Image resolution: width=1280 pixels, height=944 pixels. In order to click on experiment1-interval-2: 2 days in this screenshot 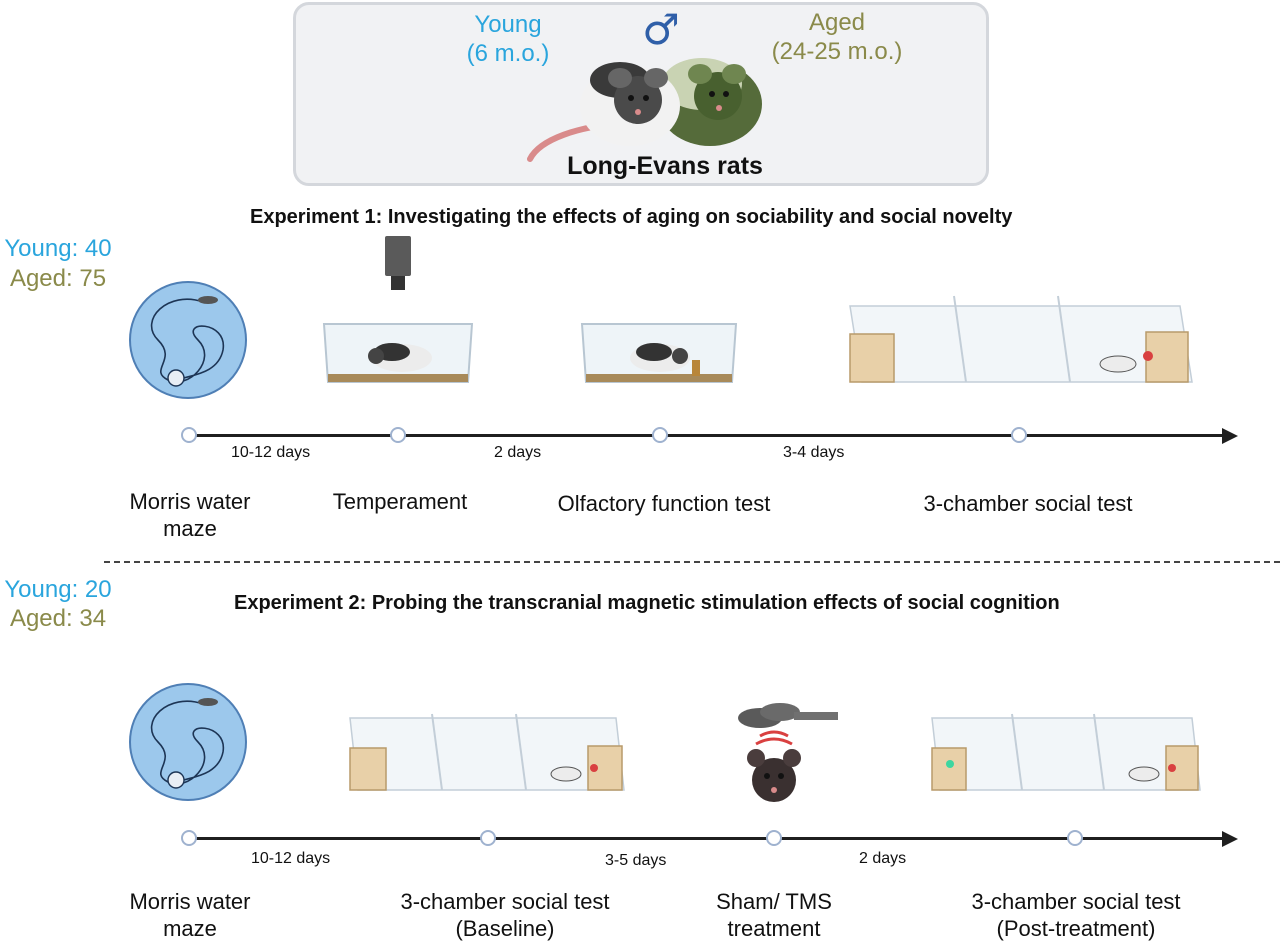, I will do `click(518, 452)`.